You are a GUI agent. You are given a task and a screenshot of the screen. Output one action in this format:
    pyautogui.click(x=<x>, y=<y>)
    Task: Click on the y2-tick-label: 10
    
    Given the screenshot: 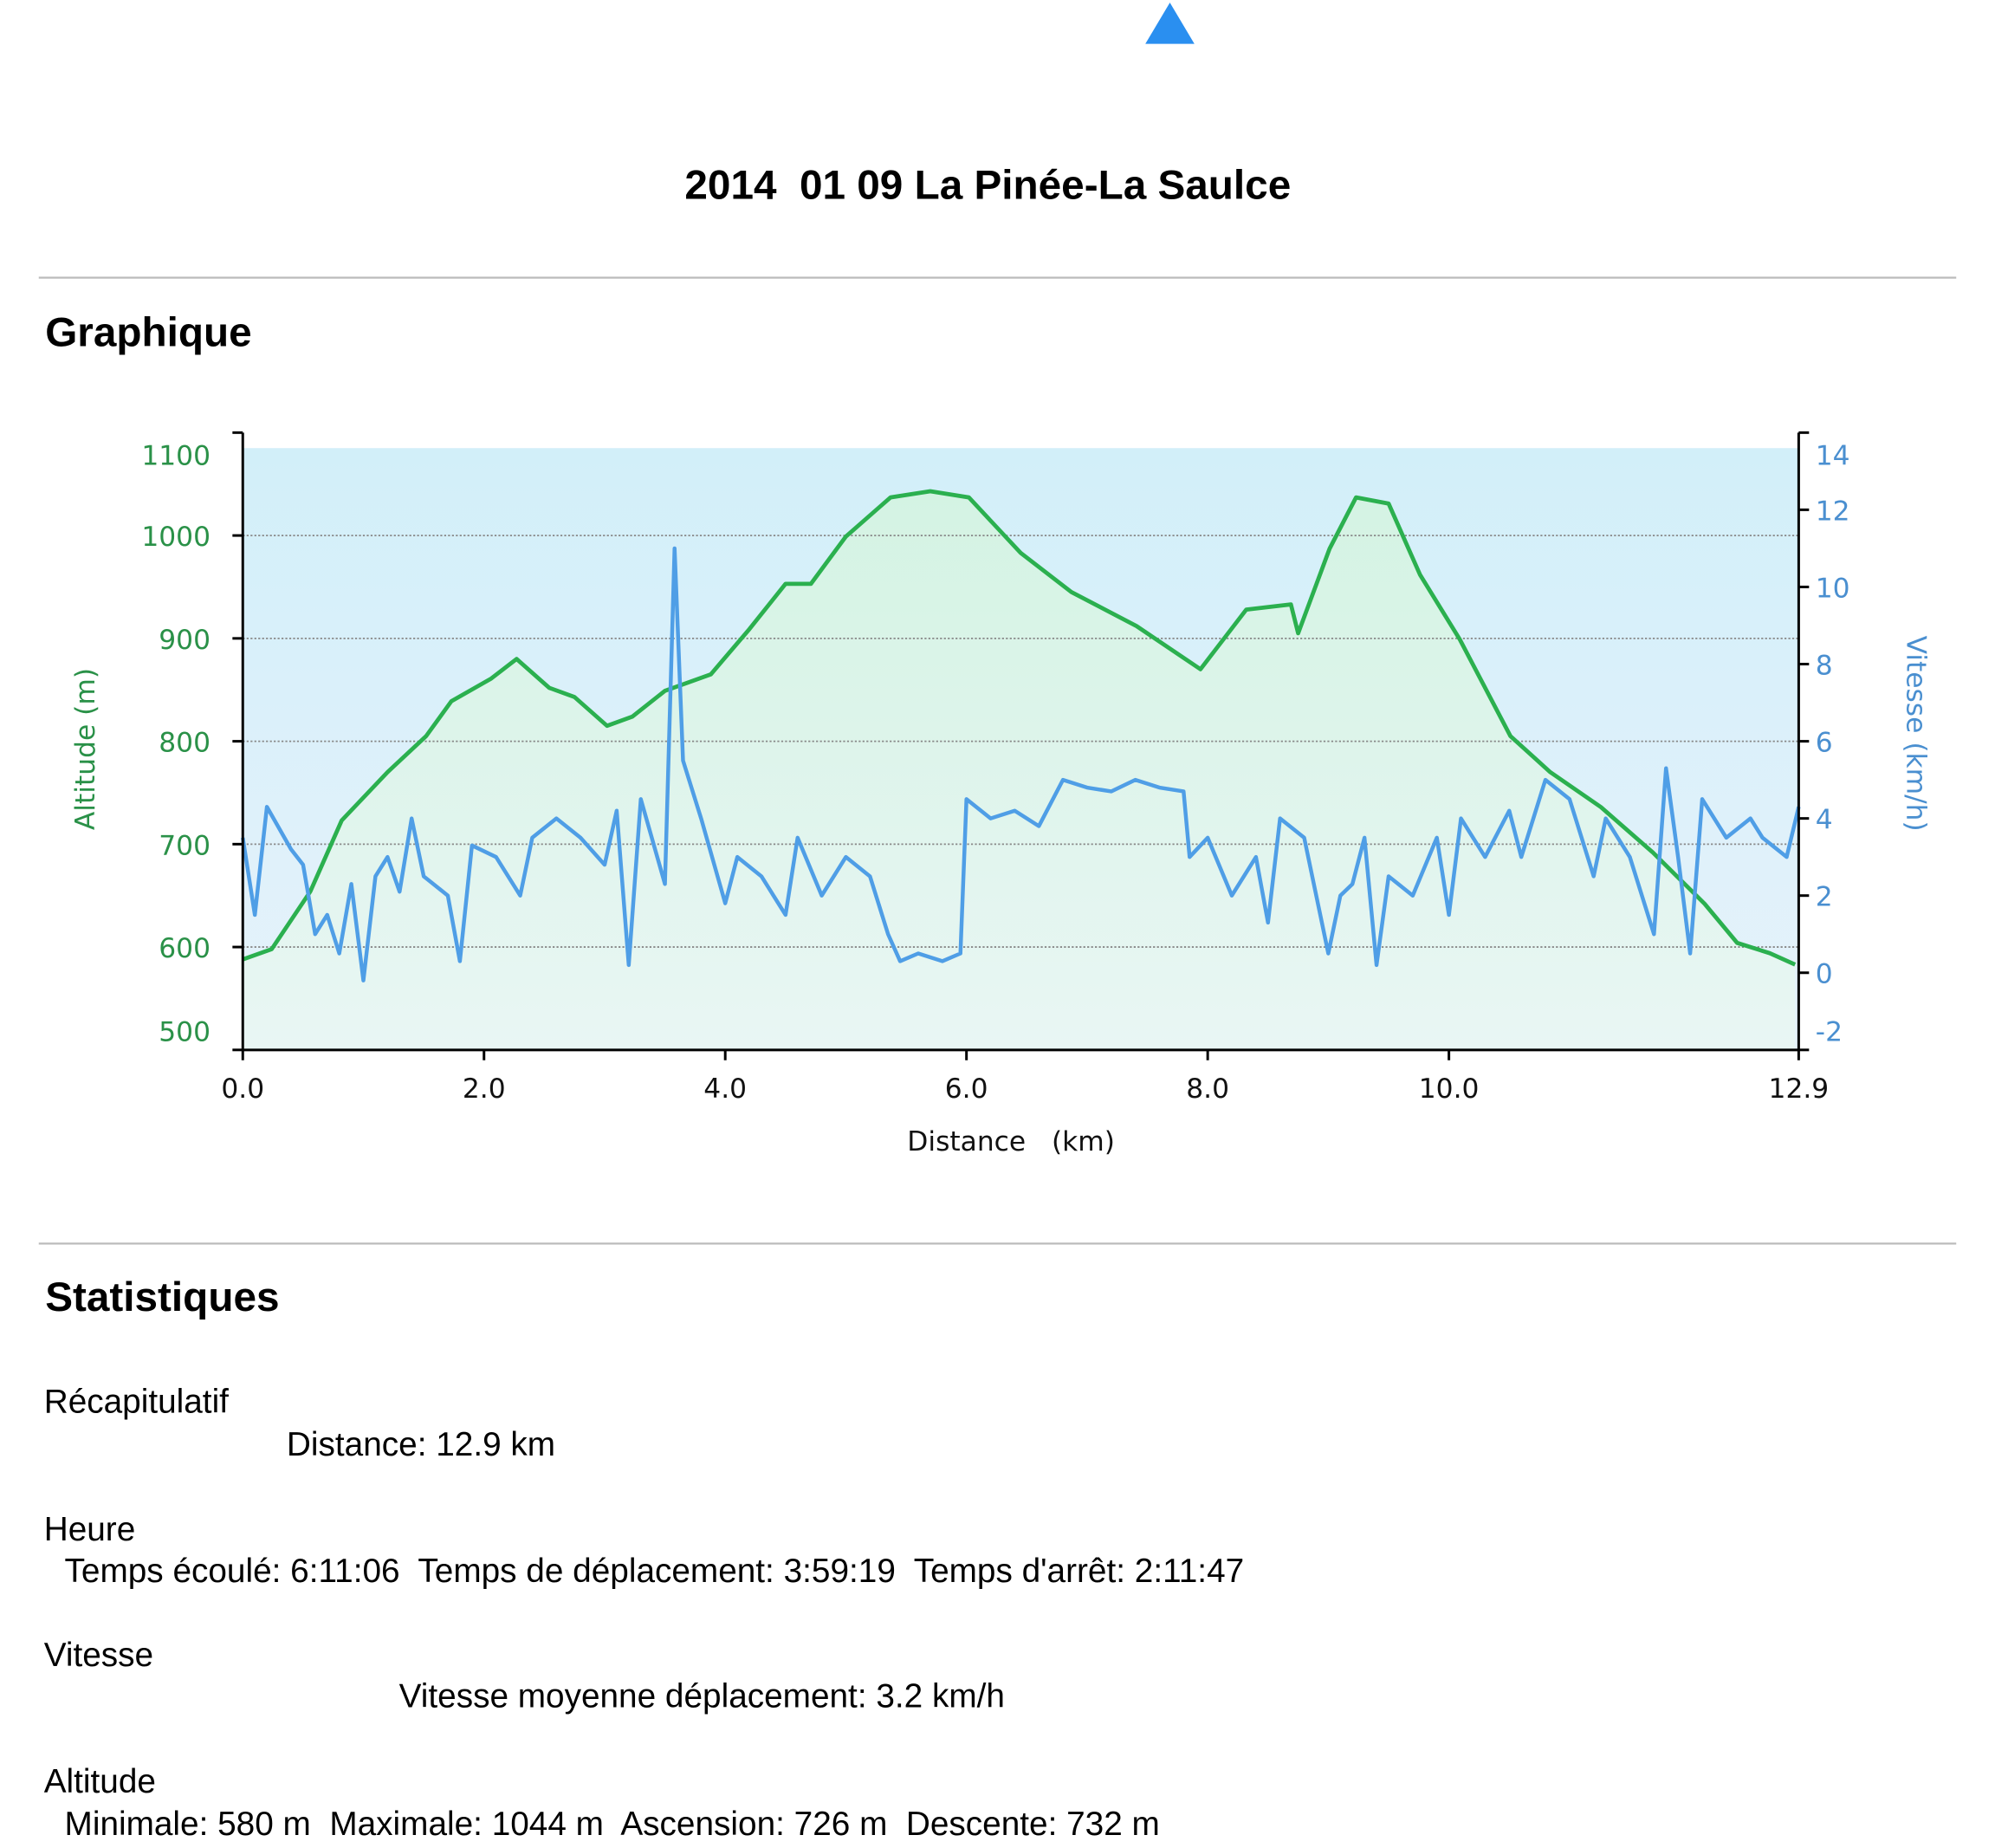 What is the action you would take?
    pyautogui.click(x=1833, y=588)
    